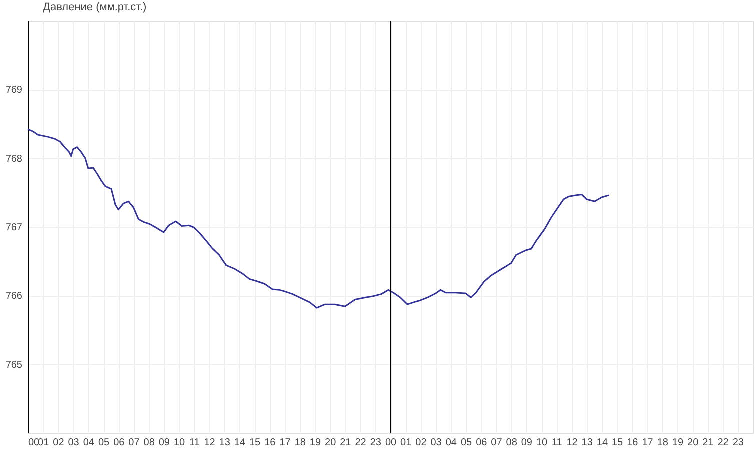  What do you see at coordinates (391, 443) in the screenshot?
I see `x-tick-label: 00` at bounding box center [391, 443].